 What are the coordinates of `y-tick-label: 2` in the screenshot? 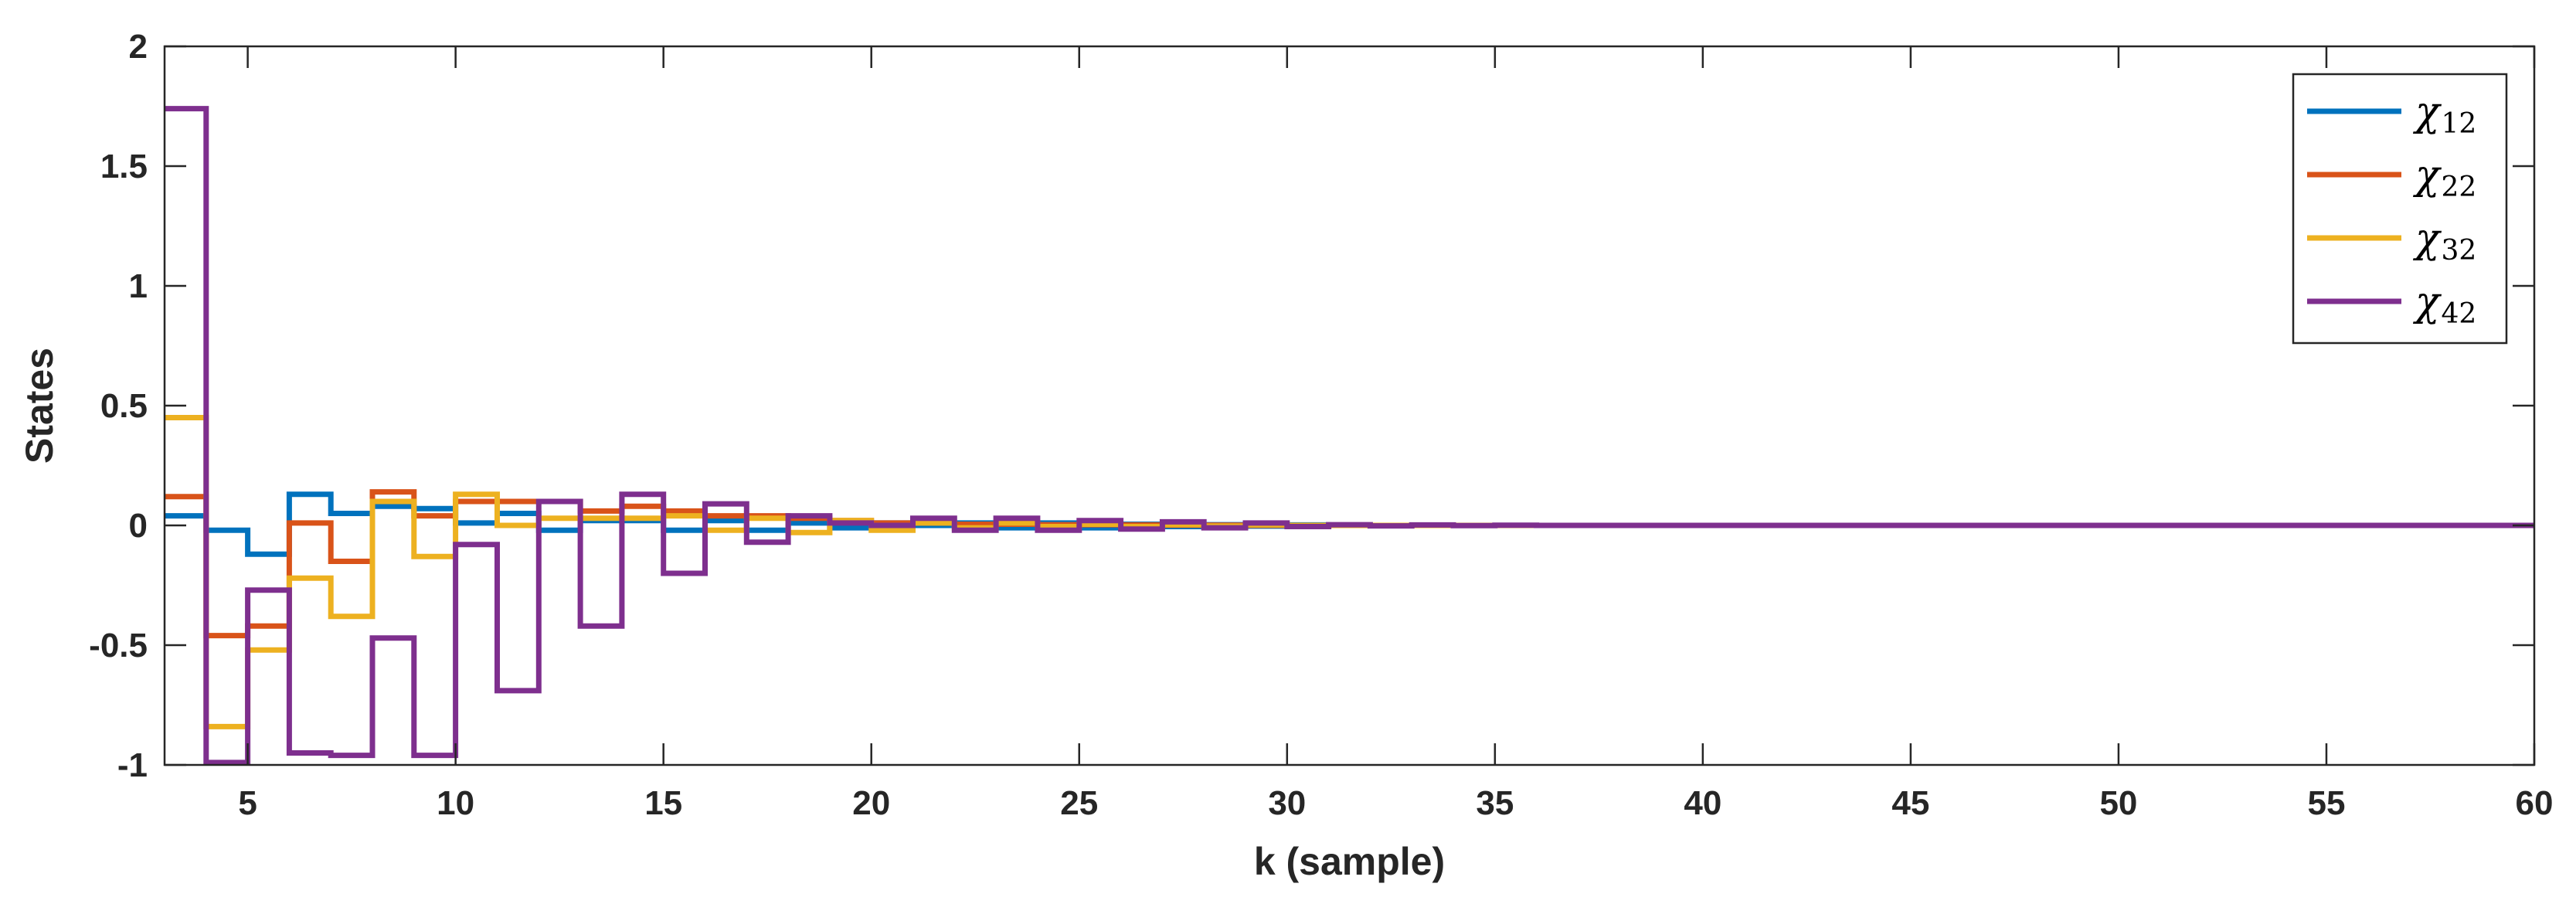 It's located at (138, 47).